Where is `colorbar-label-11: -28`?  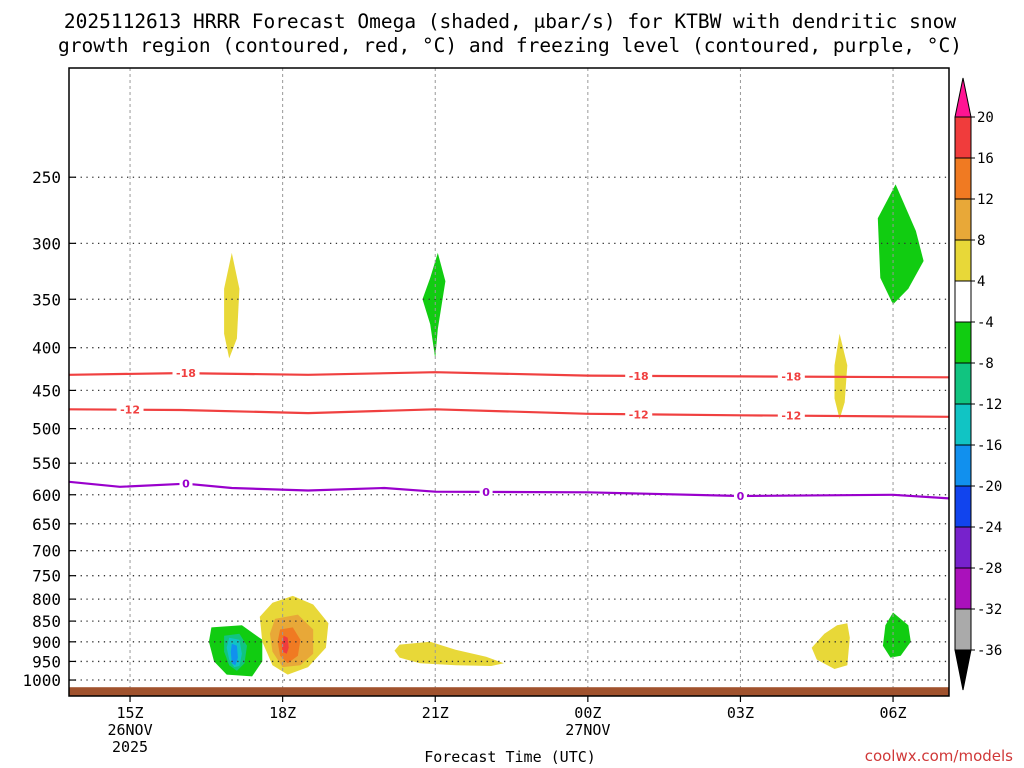
colorbar-label-11: -28 is located at coordinates (989, 569).